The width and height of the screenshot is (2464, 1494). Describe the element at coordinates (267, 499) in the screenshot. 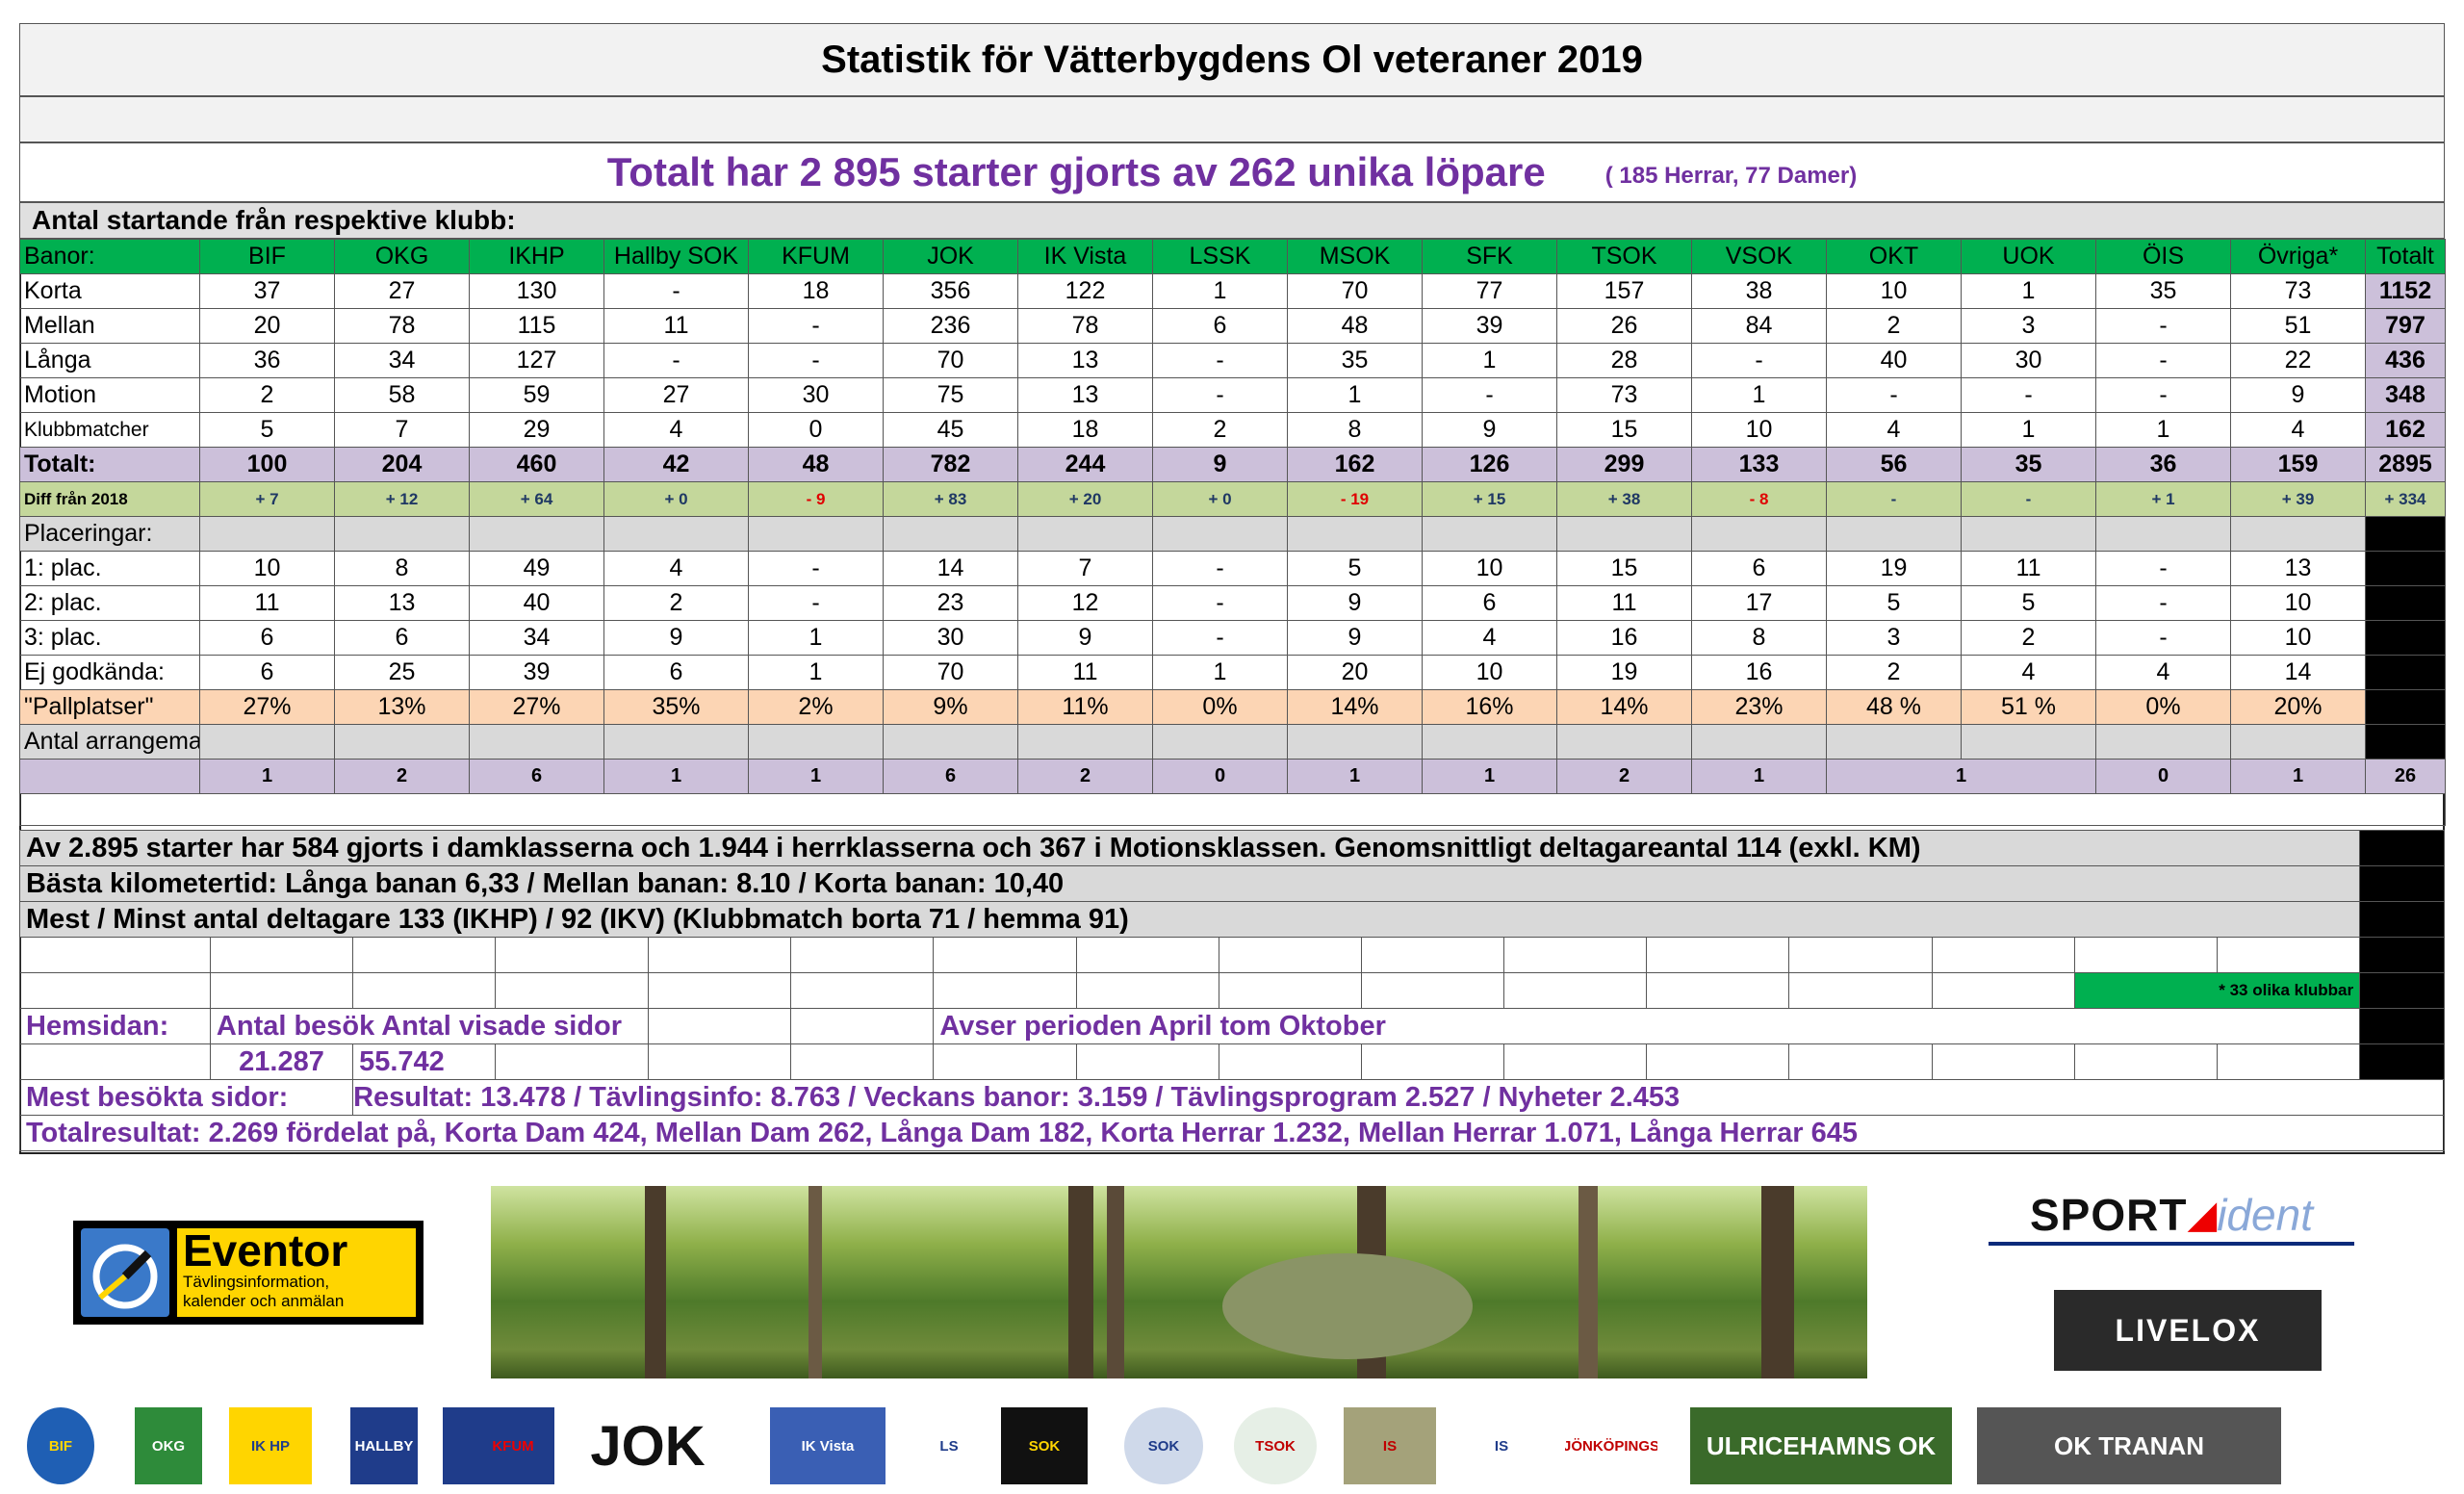

I see `table-cell: + 7` at that location.